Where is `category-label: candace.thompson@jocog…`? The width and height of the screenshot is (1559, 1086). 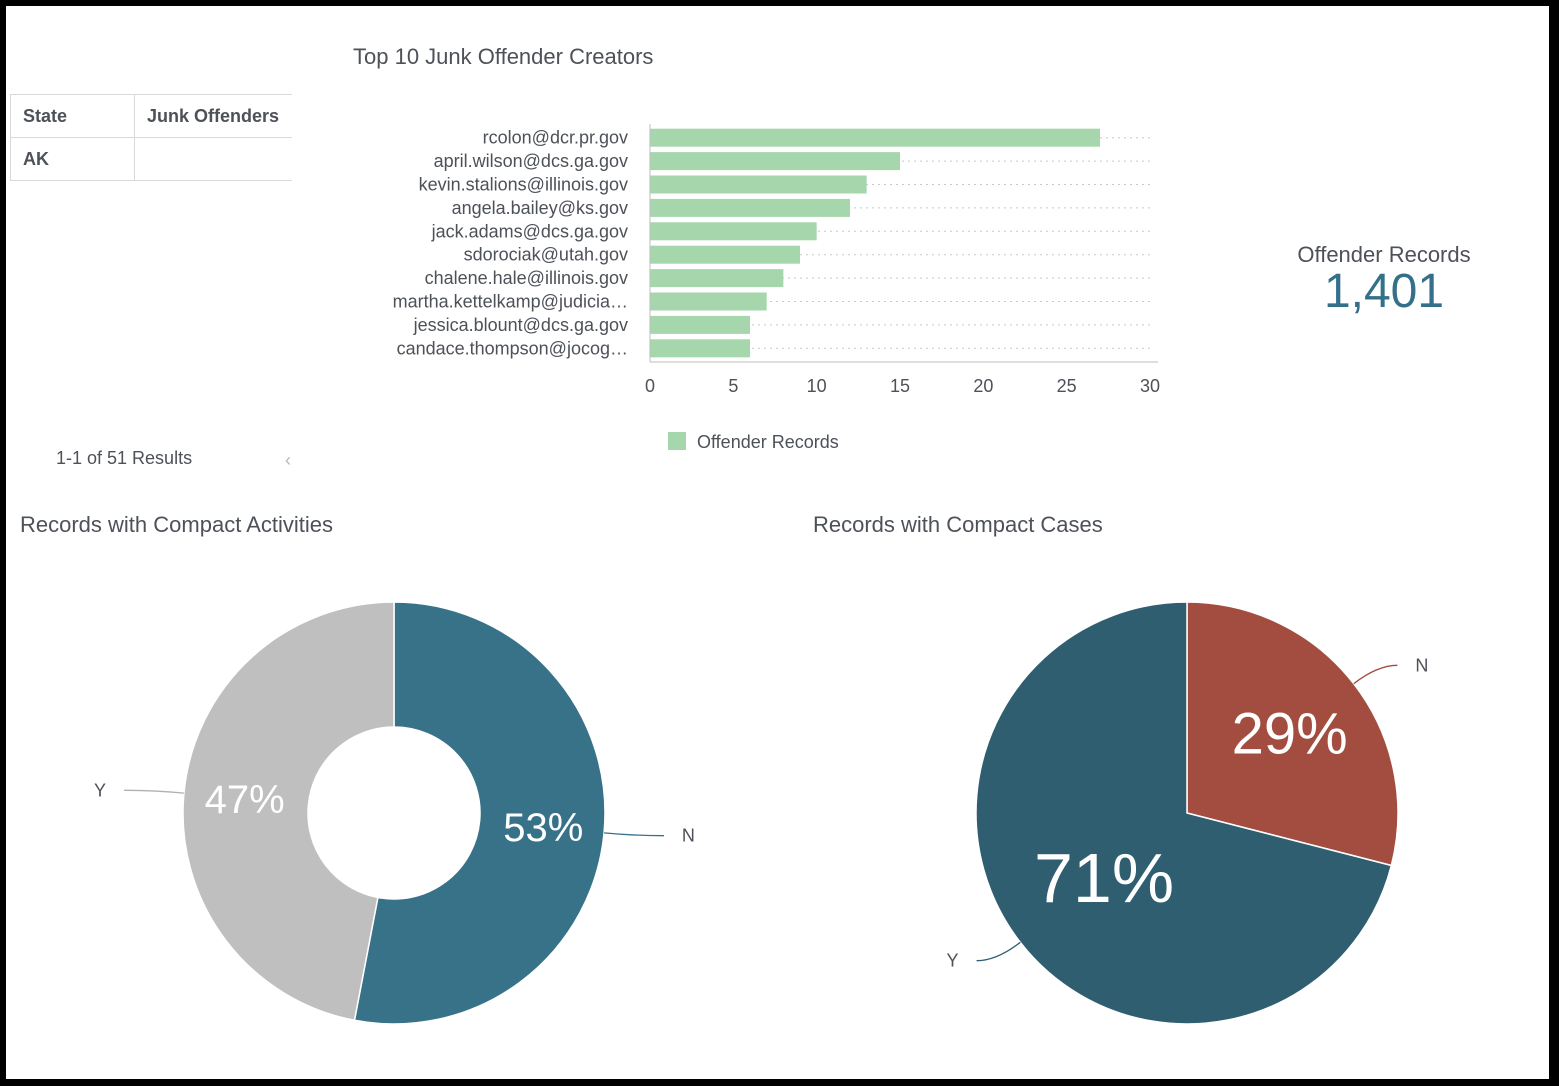
category-label: candace.thompson@jocog… is located at coordinates (512, 348).